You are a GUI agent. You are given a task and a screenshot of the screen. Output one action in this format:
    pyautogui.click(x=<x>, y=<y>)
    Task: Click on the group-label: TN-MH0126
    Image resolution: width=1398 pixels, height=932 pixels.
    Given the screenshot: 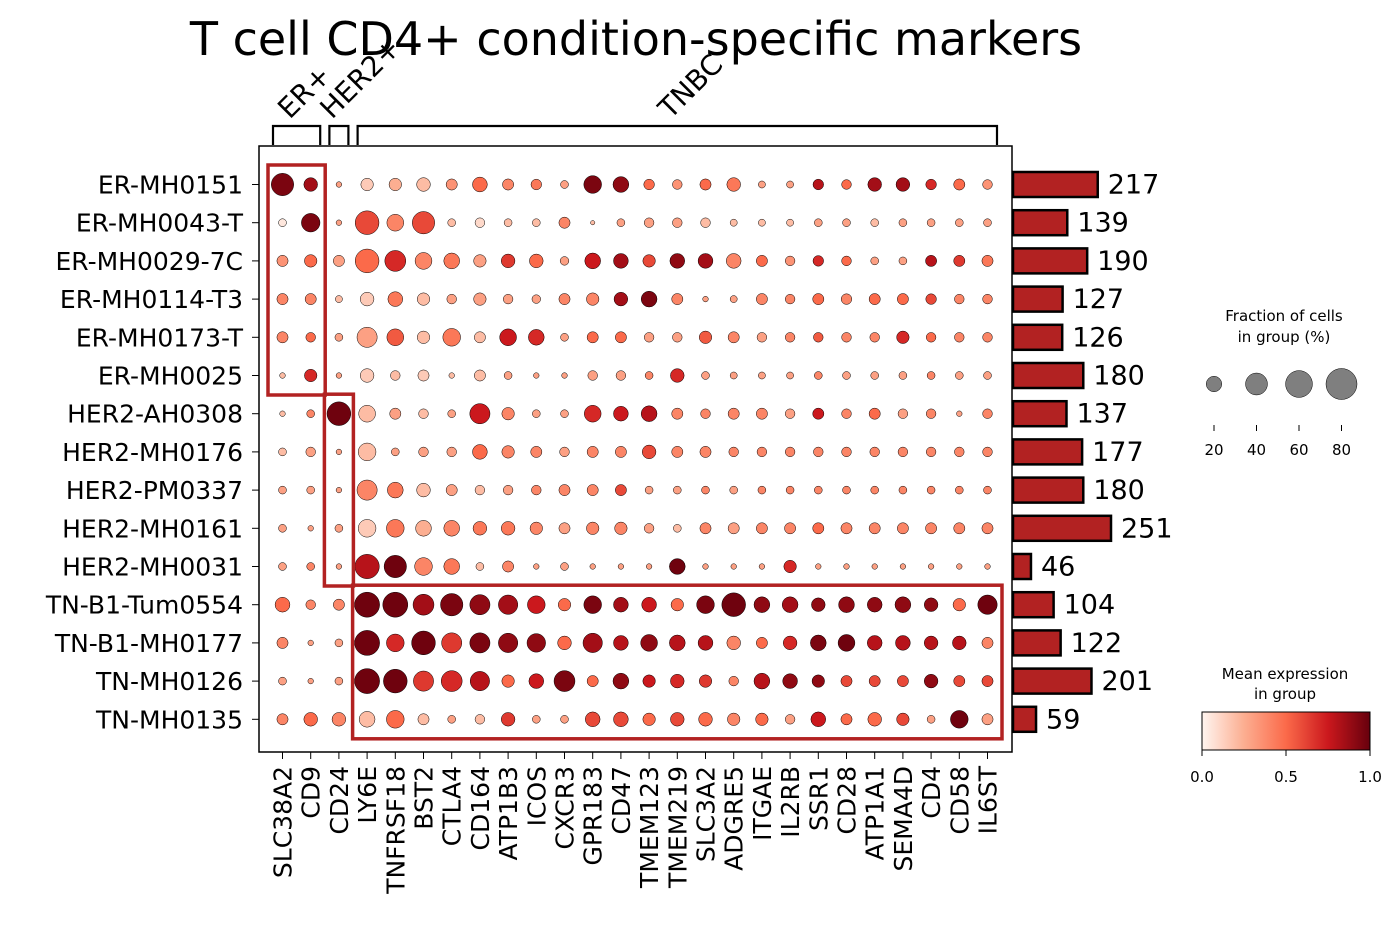 What is the action you would take?
    pyautogui.click(x=169, y=681)
    